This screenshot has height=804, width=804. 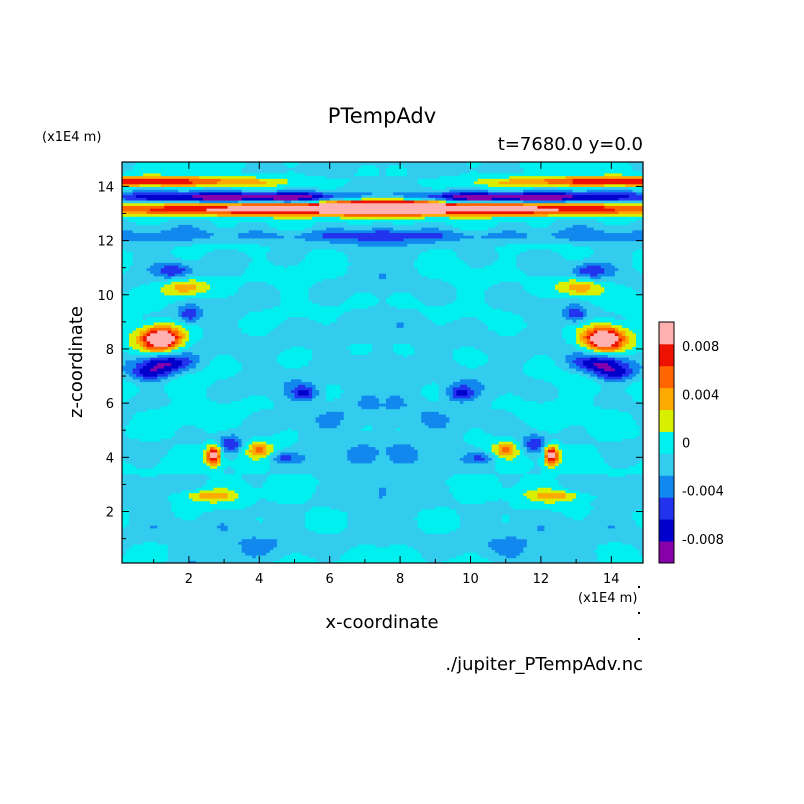 What do you see at coordinates (666, 442) in the screenshot?
I see `colorbar-frame` at bounding box center [666, 442].